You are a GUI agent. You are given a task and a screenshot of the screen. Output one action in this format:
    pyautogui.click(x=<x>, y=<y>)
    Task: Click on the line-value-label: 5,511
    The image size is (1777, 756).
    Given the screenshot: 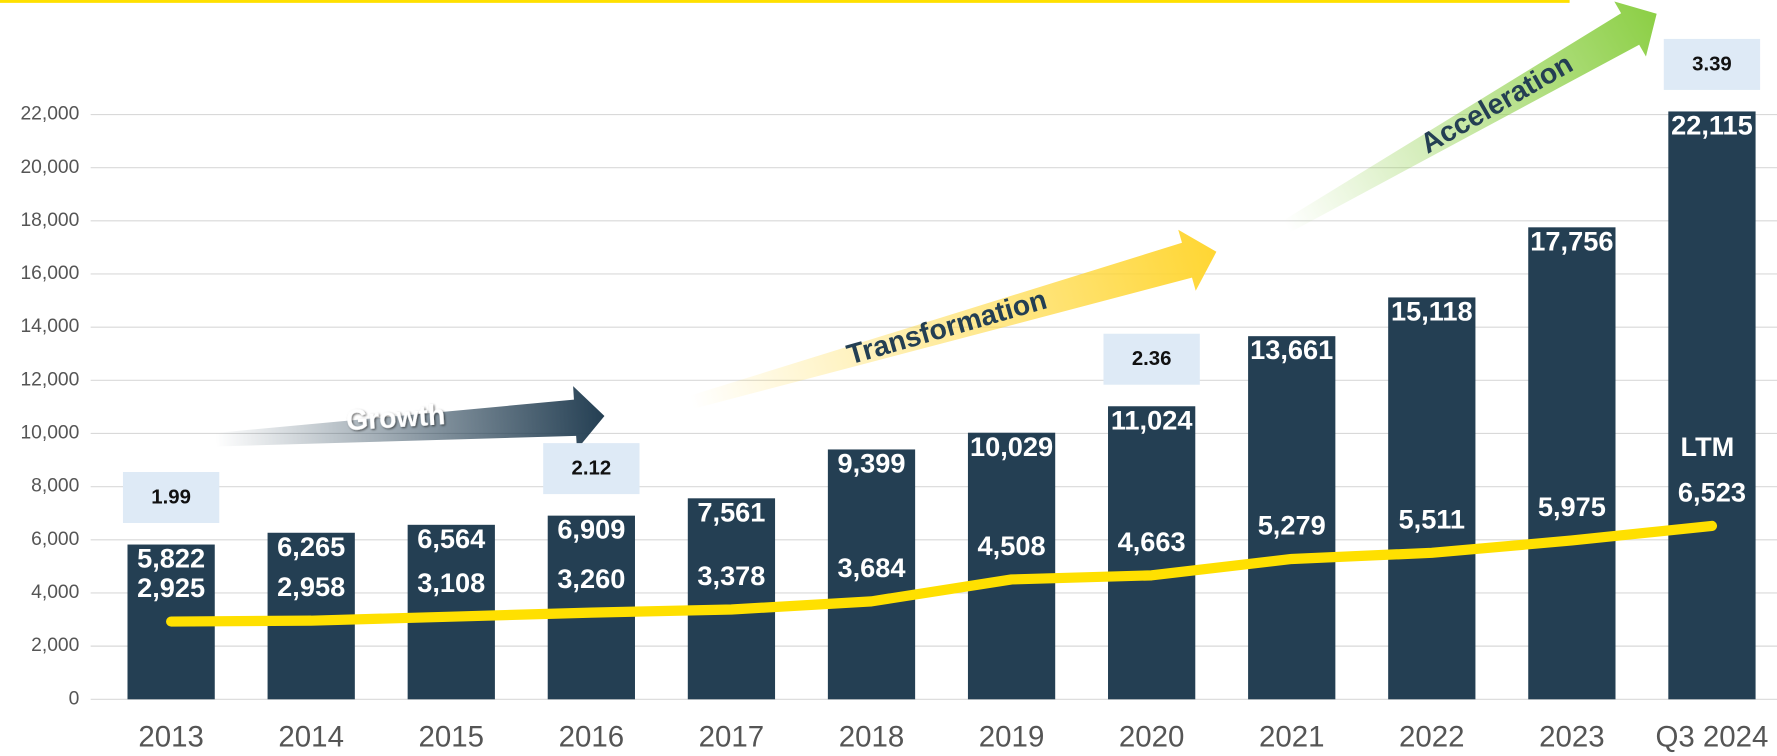 What is the action you would take?
    pyautogui.click(x=1432, y=518)
    